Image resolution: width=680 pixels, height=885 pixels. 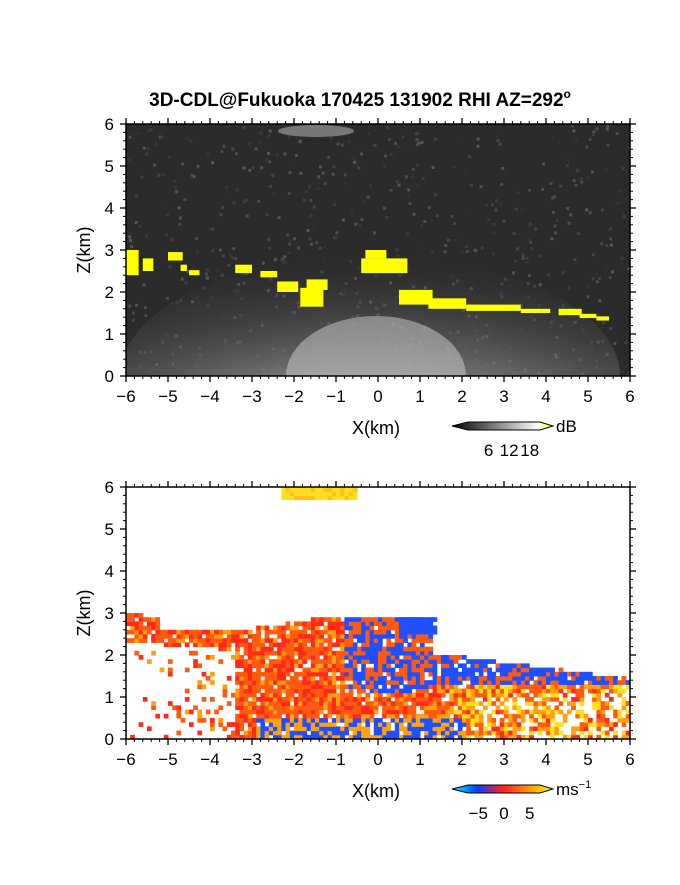 What do you see at coordinates (478, 813) in the screenshot?
I see `colorbar-tick-label: −5` at bounding box center [478, 813].